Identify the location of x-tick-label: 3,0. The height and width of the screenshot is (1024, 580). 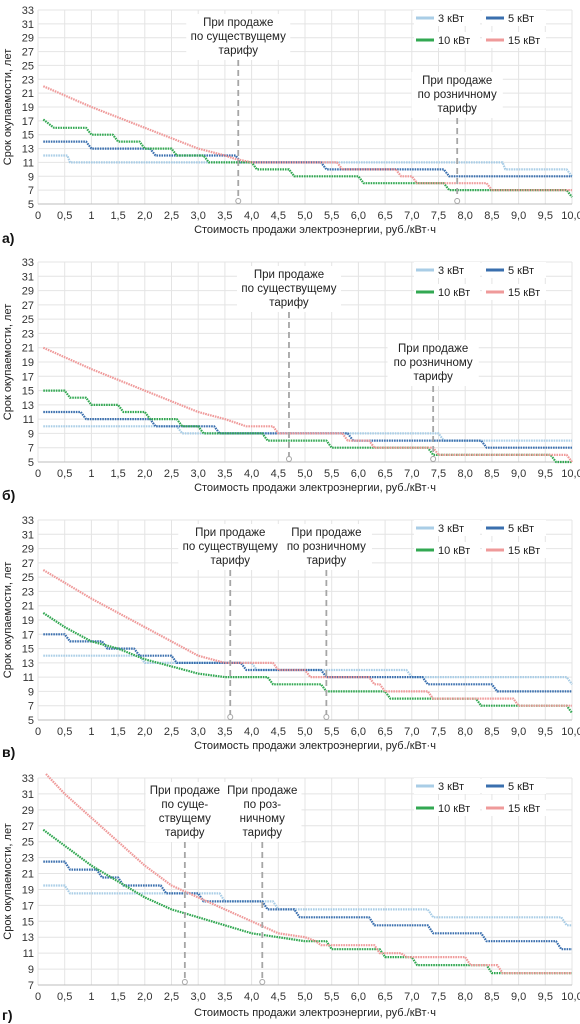
(198, 732).